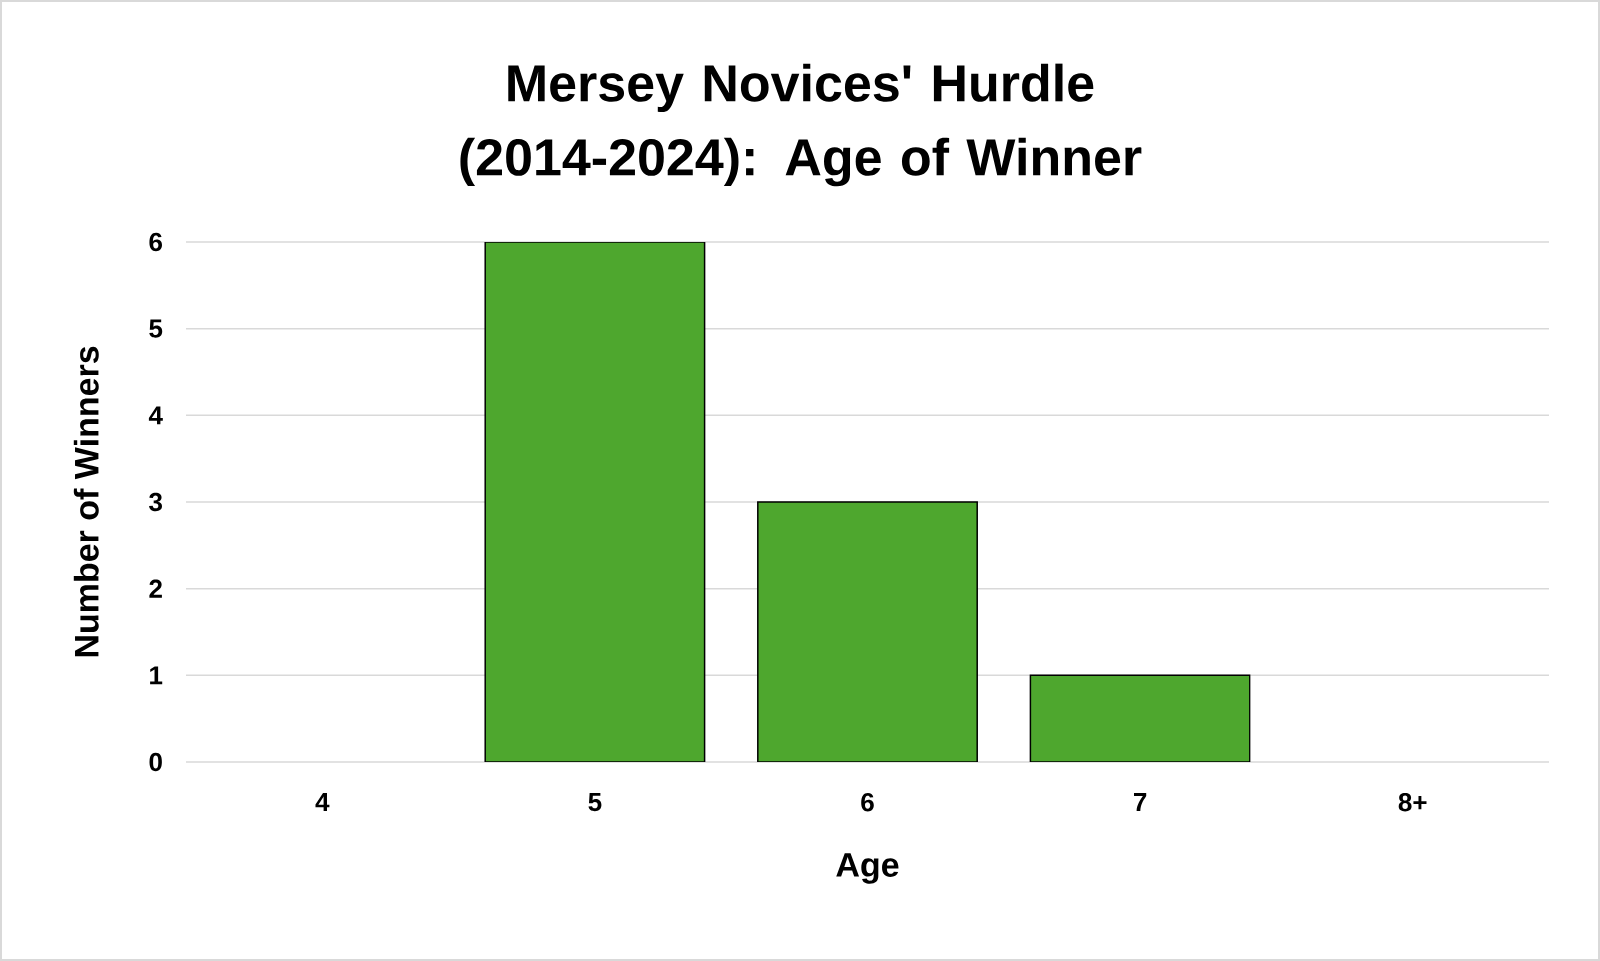  Describe the element at coordinates (155, 415) in the screenshot. I see `y-tick-label: 4` at that location.